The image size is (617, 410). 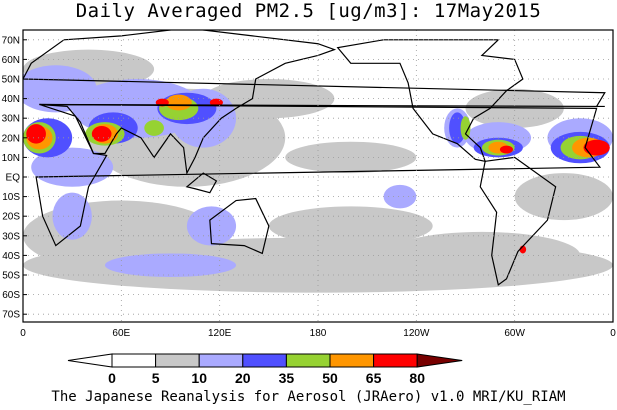 I want to click on lon-label: 120W, so click(x=416, y=333).